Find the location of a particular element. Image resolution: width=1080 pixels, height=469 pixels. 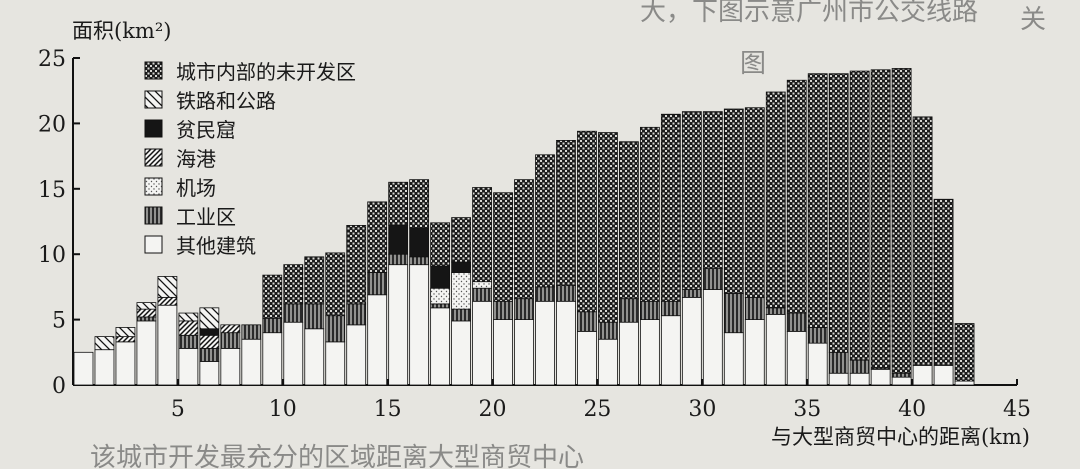

y-axis-label: 面积(km²) is located at coordinates (121, 31).